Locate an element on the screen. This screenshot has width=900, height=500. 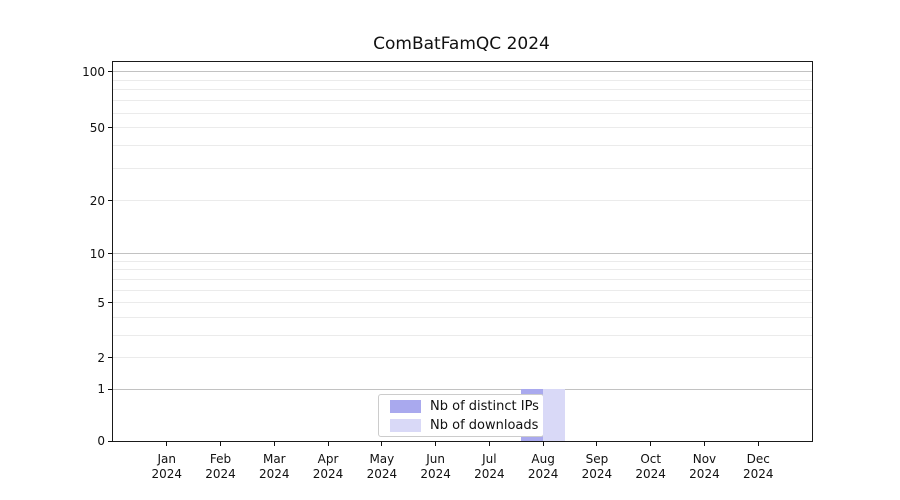
legend-row-downloads: Nb of downloads is located at coordinates (464, 425).